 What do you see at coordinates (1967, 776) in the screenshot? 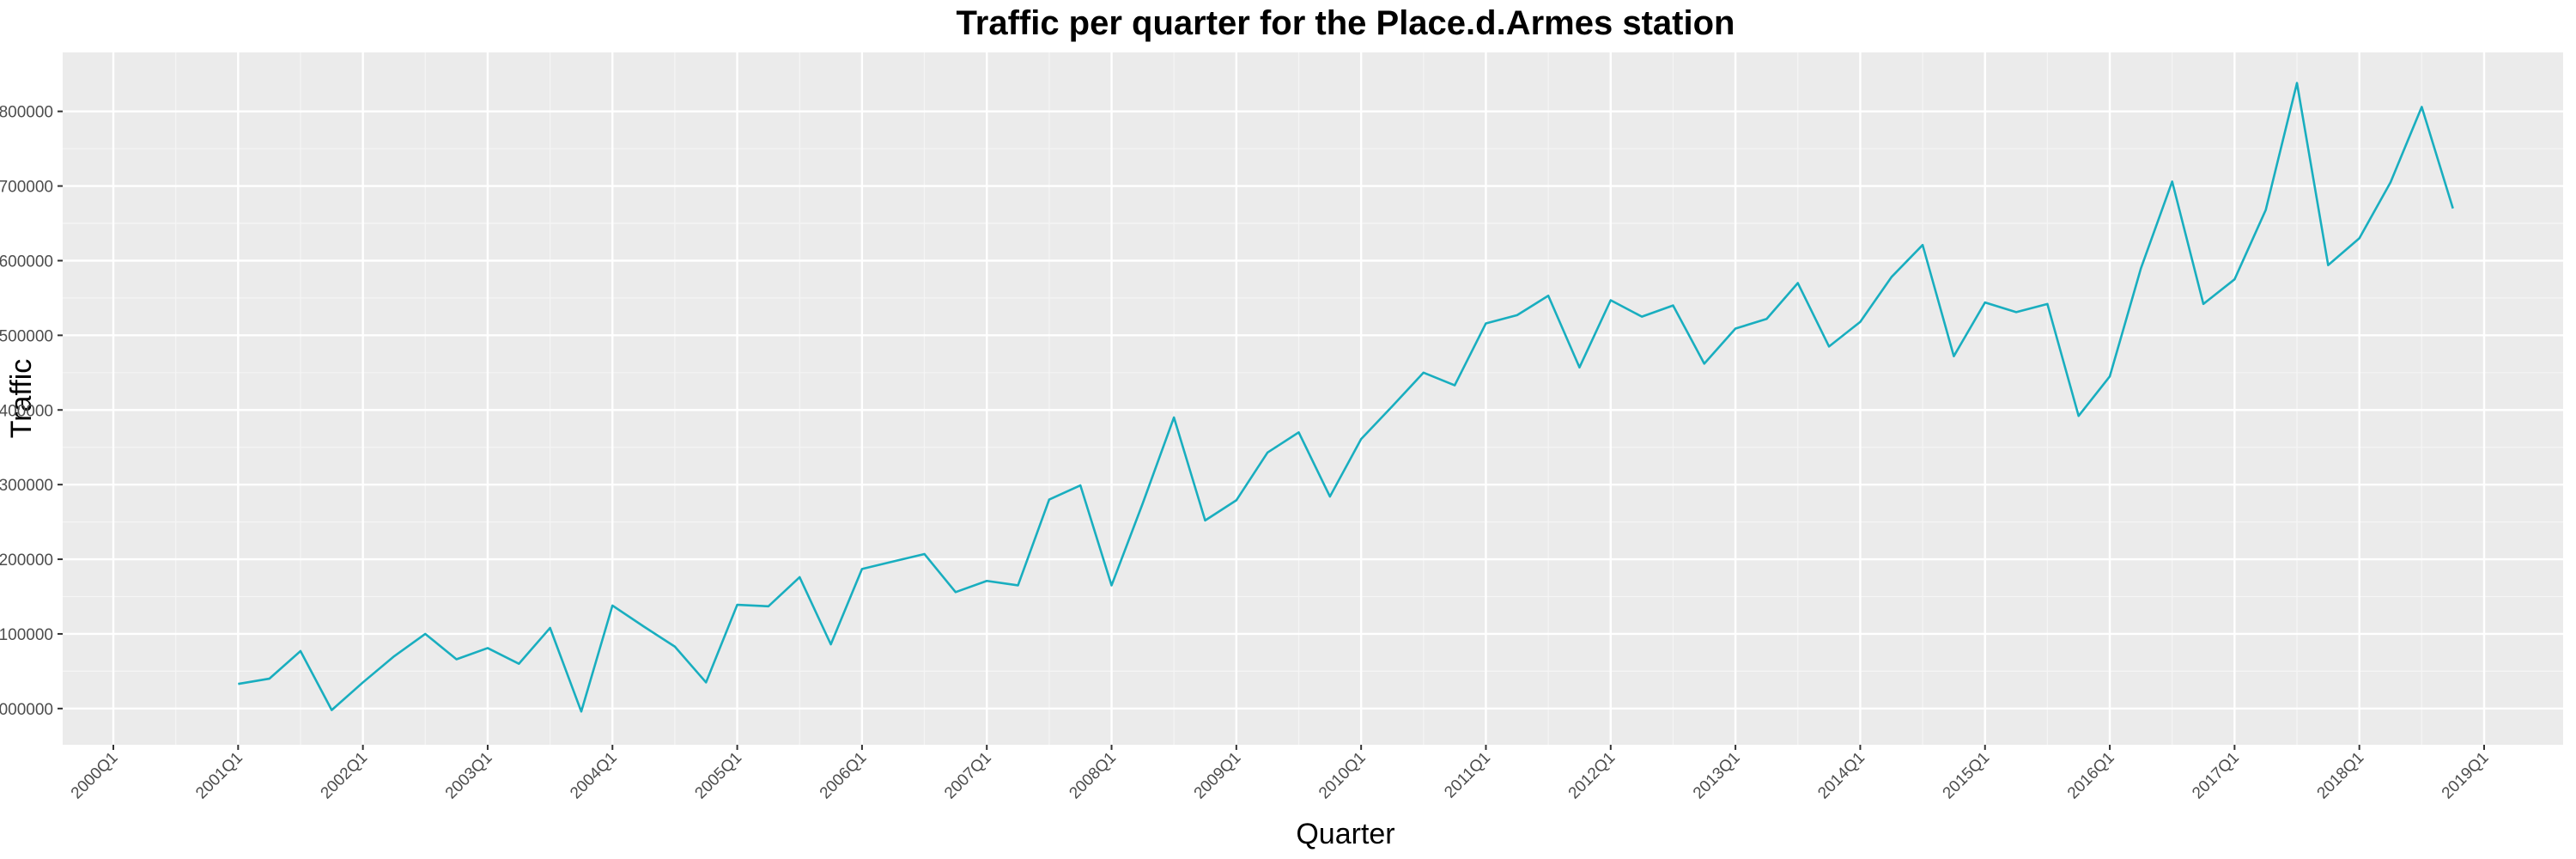
I see `x-tick-label: 2015Q1` at bounding box center [1967, 776].